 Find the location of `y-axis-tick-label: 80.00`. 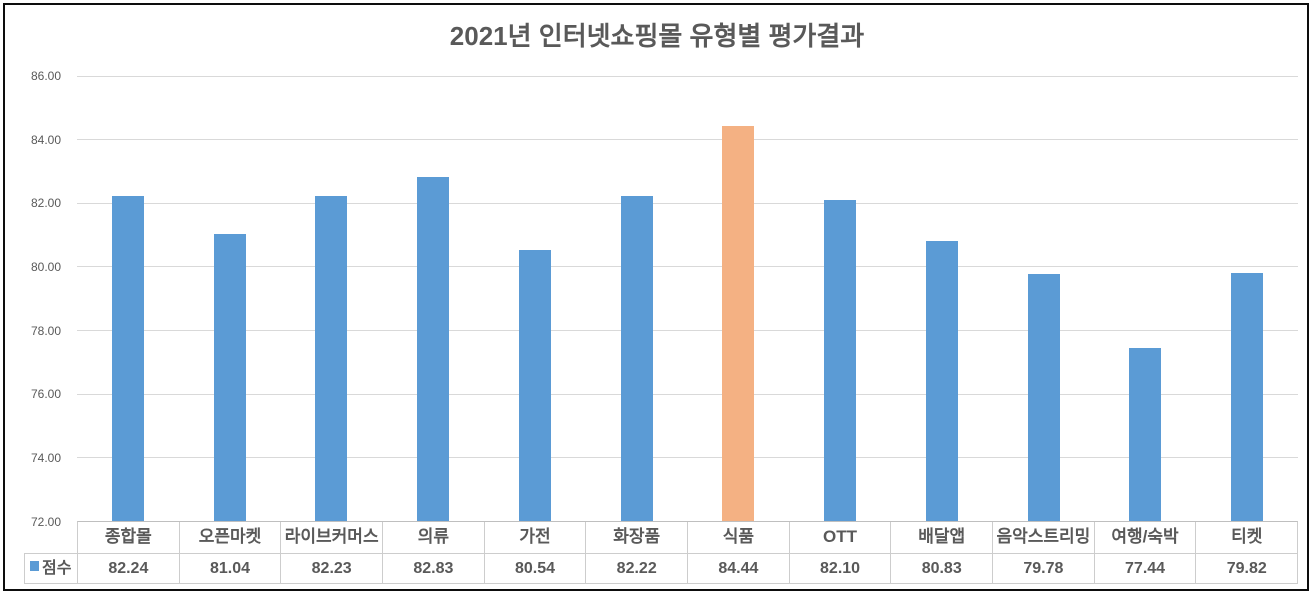

y-axis-tick-label: 80.00 is located at coordinates (45, 266).